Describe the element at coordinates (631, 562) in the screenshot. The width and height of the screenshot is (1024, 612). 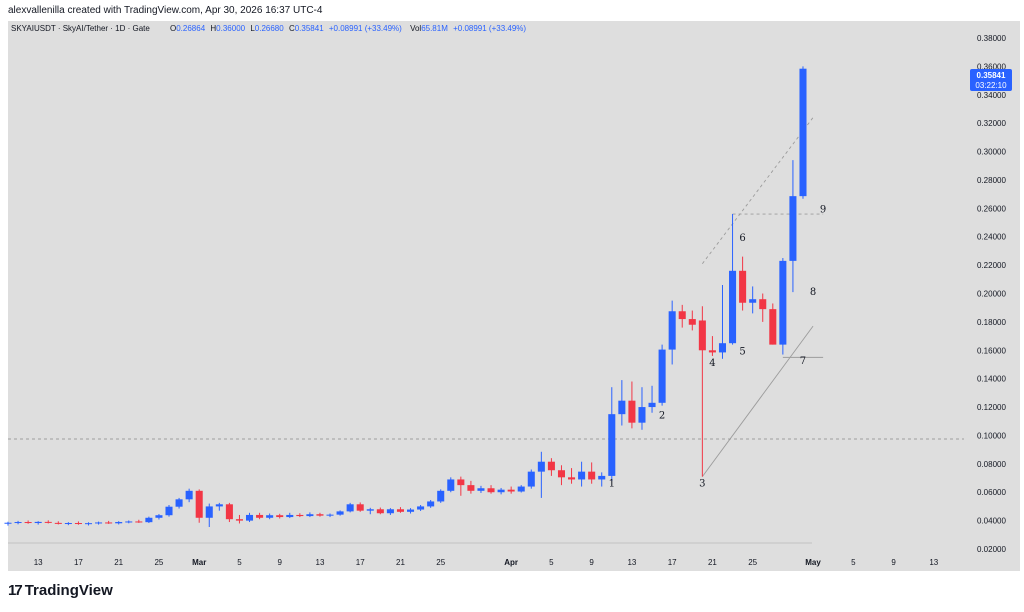
I see `time-tick-label: 13` at that location.